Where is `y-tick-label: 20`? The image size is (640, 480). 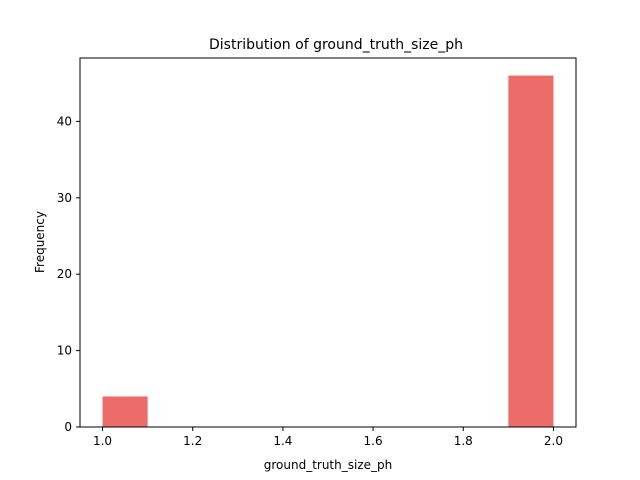
y-tick-label: 20 is located at coordinates (64, 274).